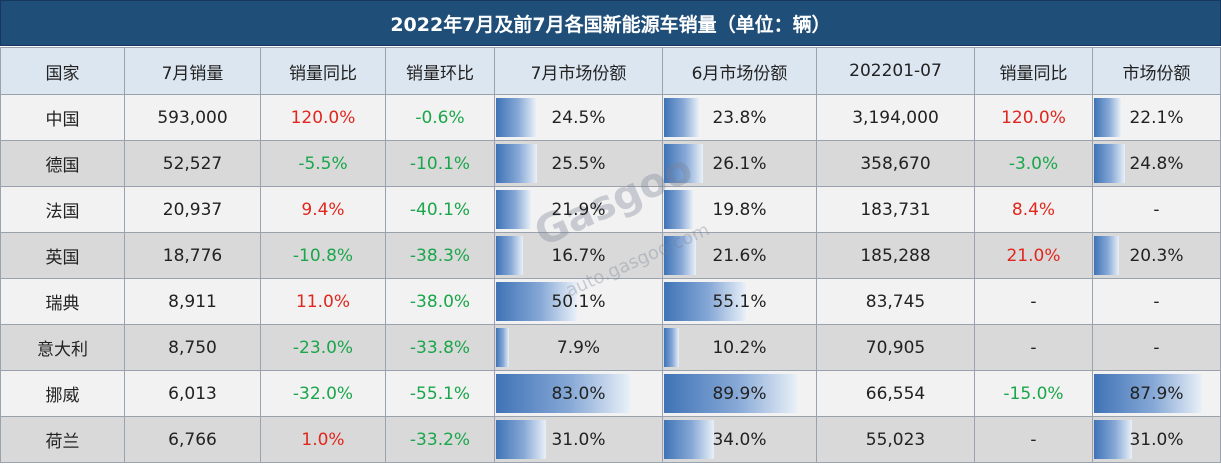 The image size is (1221, 471). What do you see at coordinates (895, 163) in the screenshot?
I see `cell-value: 358,670` at bounding box center [895, 163].